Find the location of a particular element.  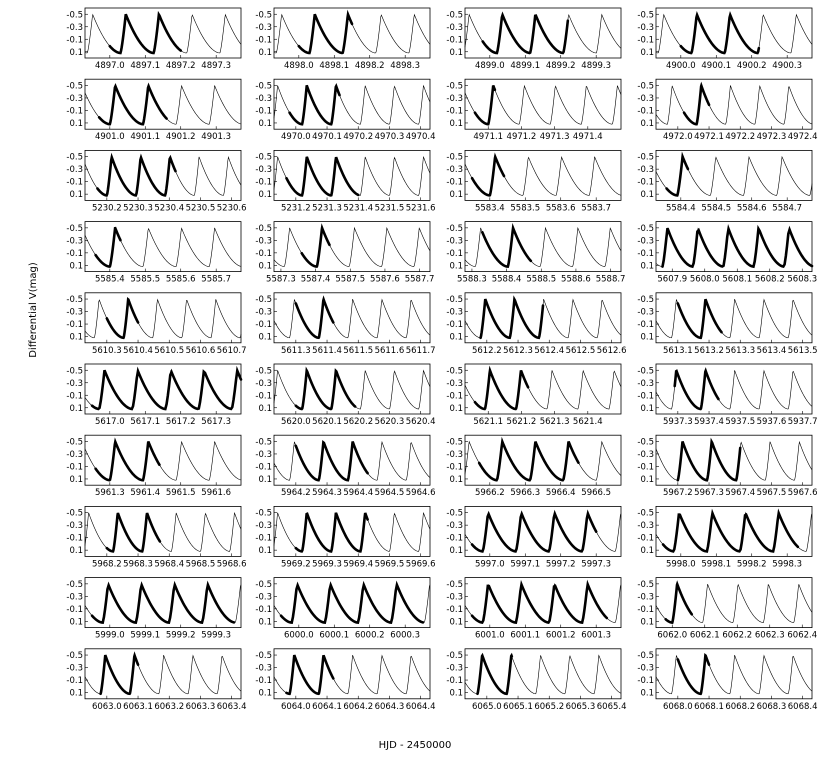

x-tick-label: 5999.0 is located at coordinates (110, 636).